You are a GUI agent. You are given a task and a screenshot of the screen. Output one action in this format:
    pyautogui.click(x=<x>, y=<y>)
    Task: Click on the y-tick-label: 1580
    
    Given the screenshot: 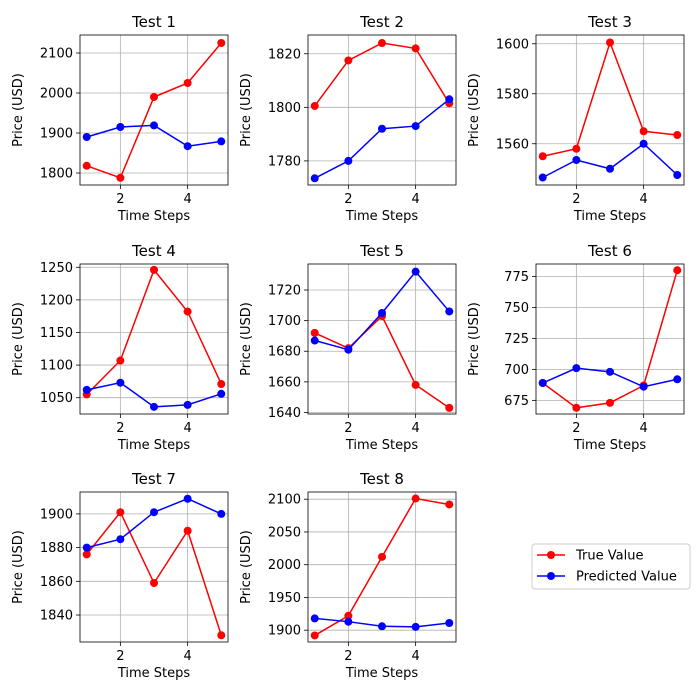 What is the action you would take?
    pyautogui.click(x=512, y=94)
    